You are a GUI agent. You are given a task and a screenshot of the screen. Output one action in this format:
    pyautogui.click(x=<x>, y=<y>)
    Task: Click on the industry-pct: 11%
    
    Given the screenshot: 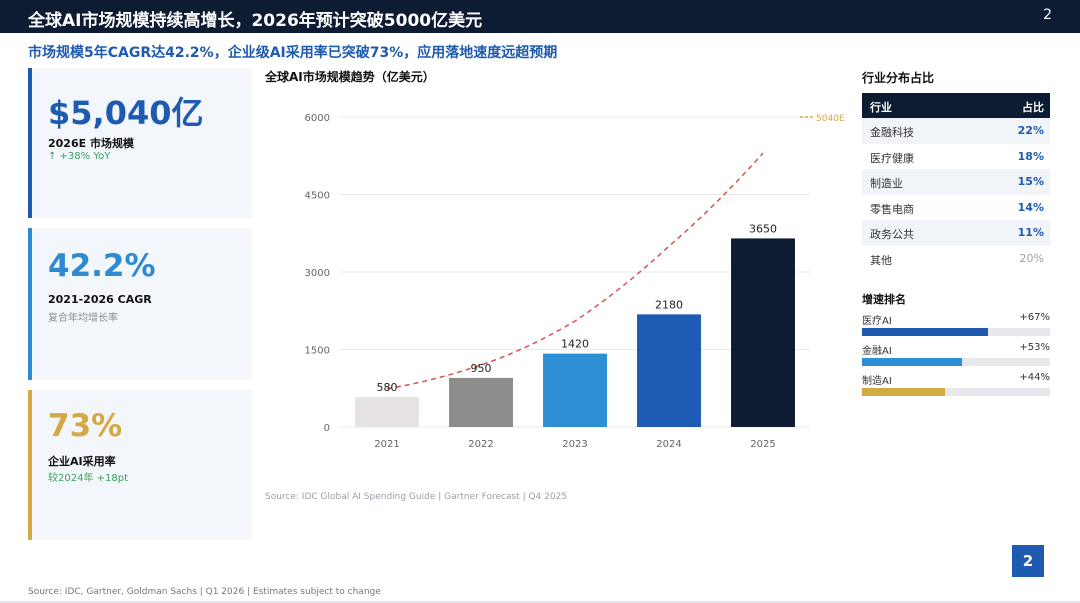 What is the action you would take?
    pyautogui.click(x=1030, y=232)
    